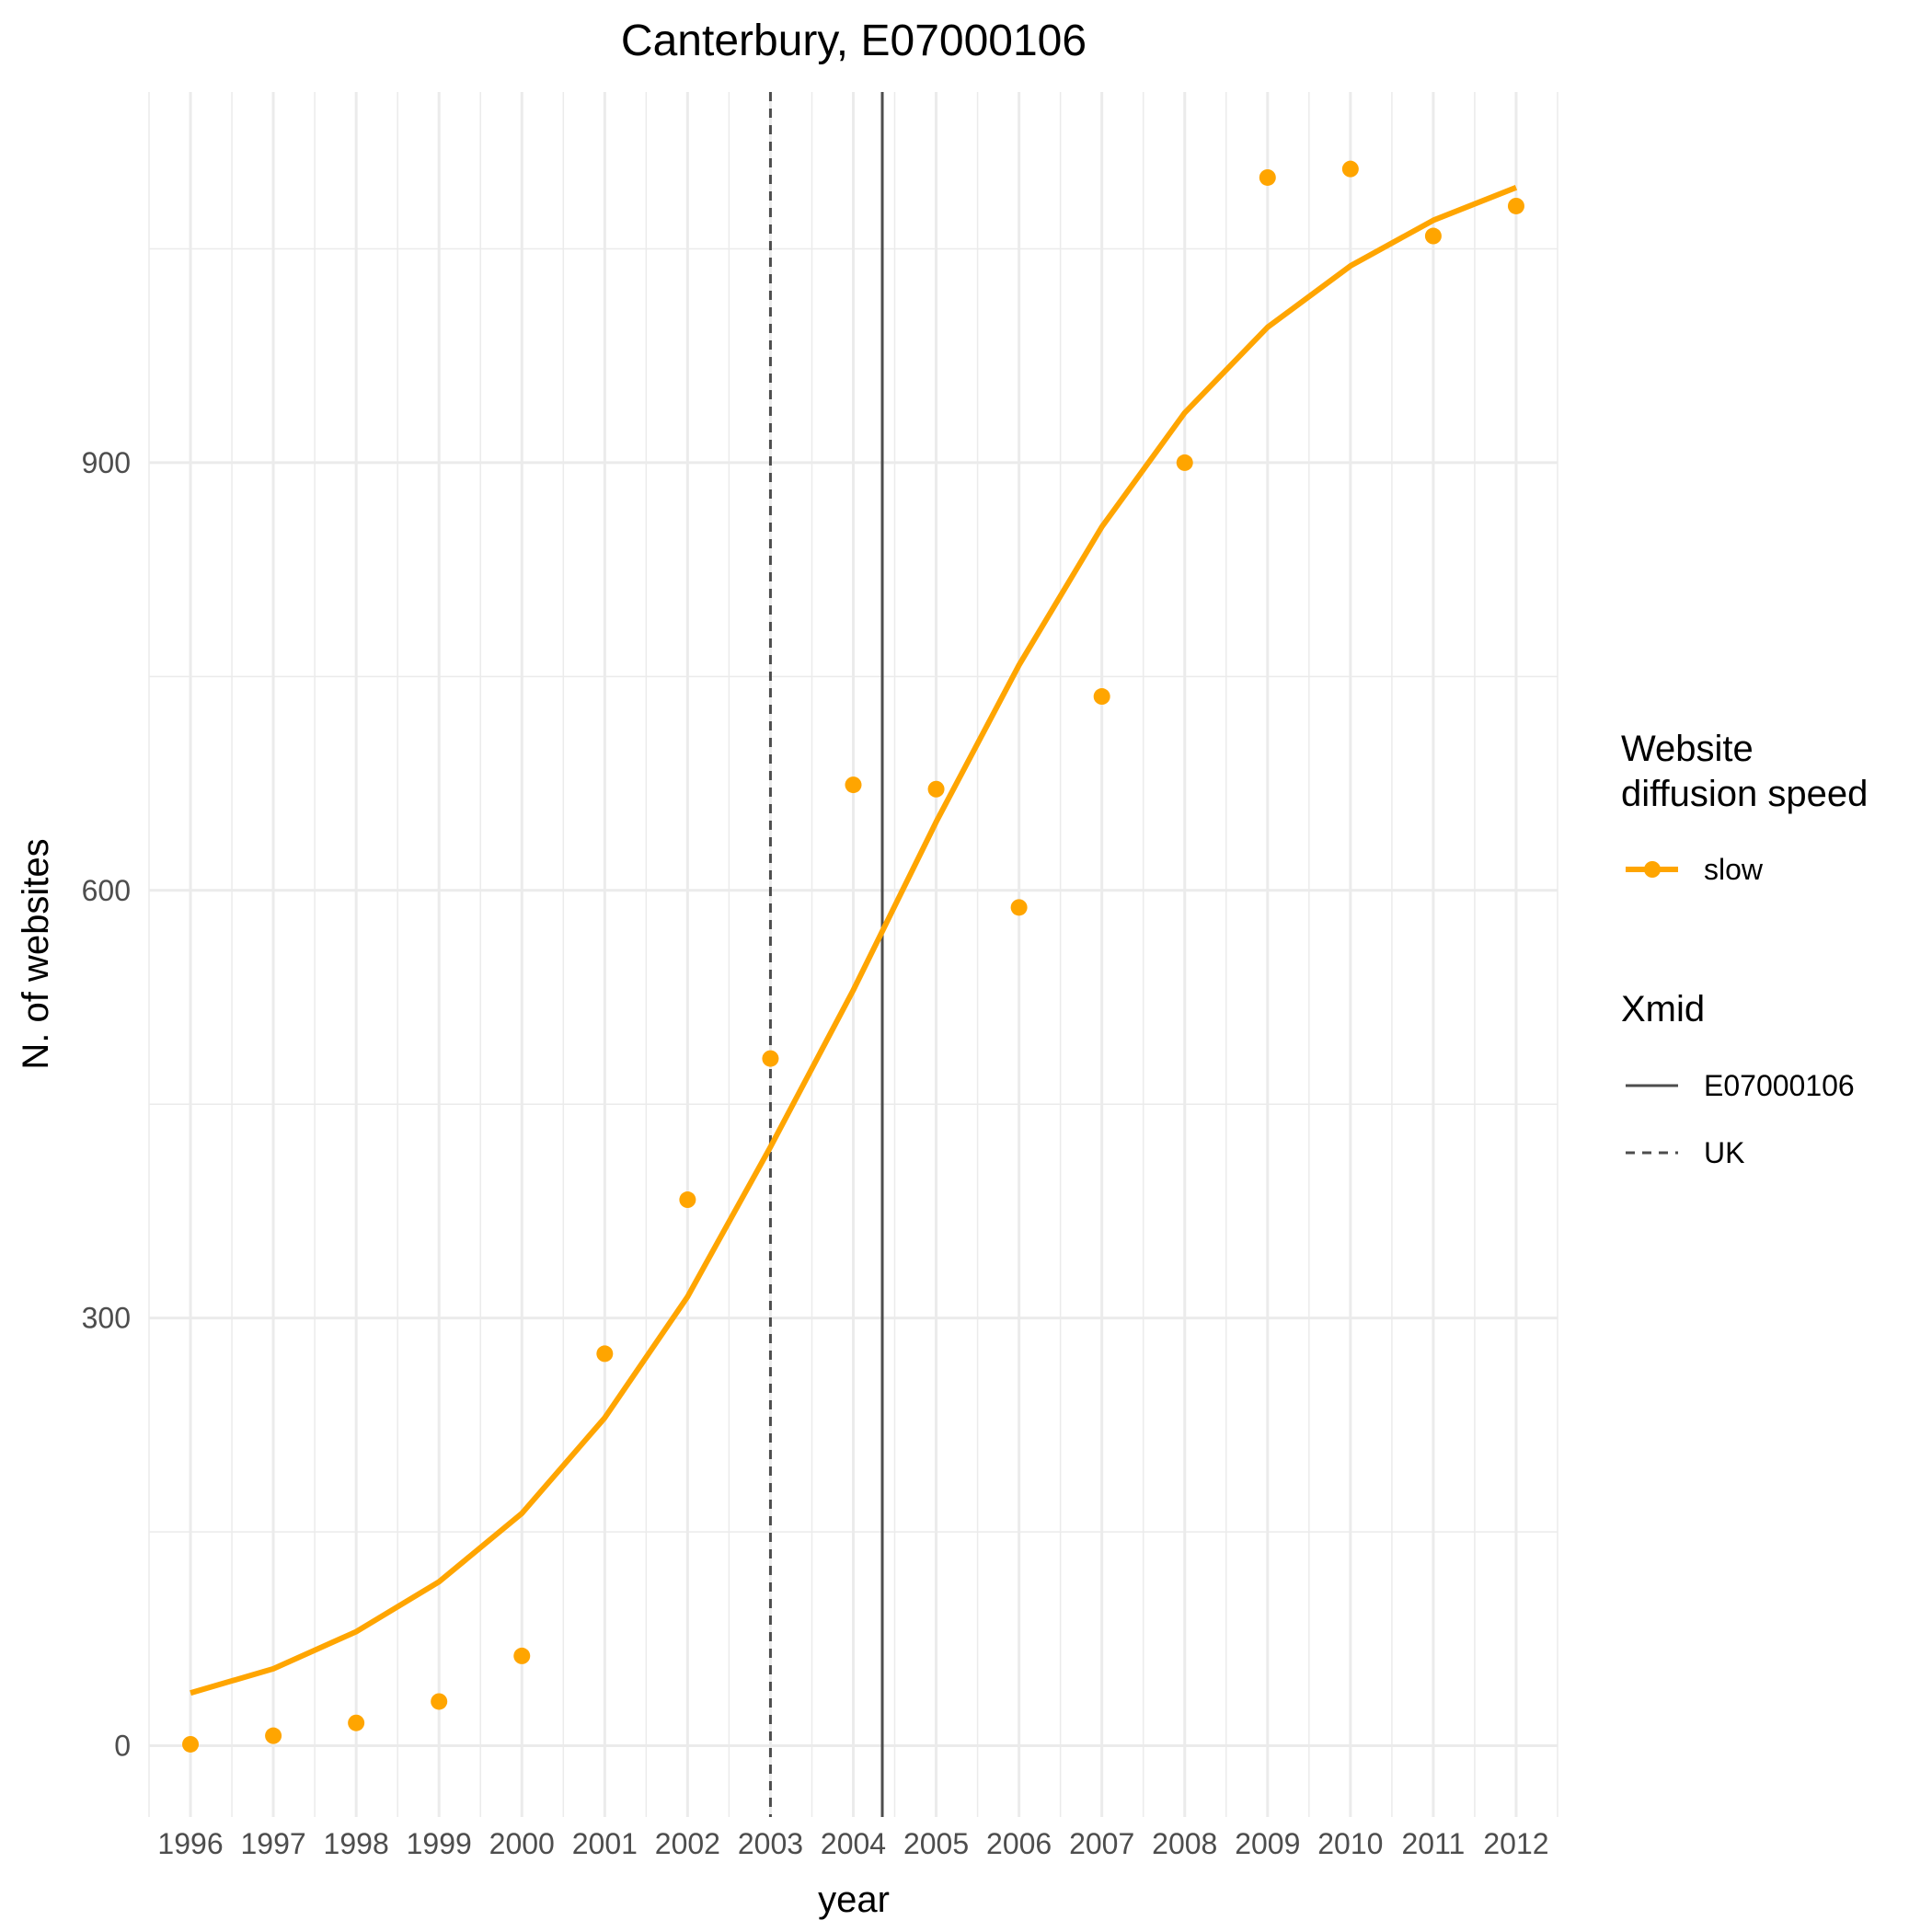 The image size is (1932, 1932). I want to click on legend-label-uk: UK, so click(1724, 1152).